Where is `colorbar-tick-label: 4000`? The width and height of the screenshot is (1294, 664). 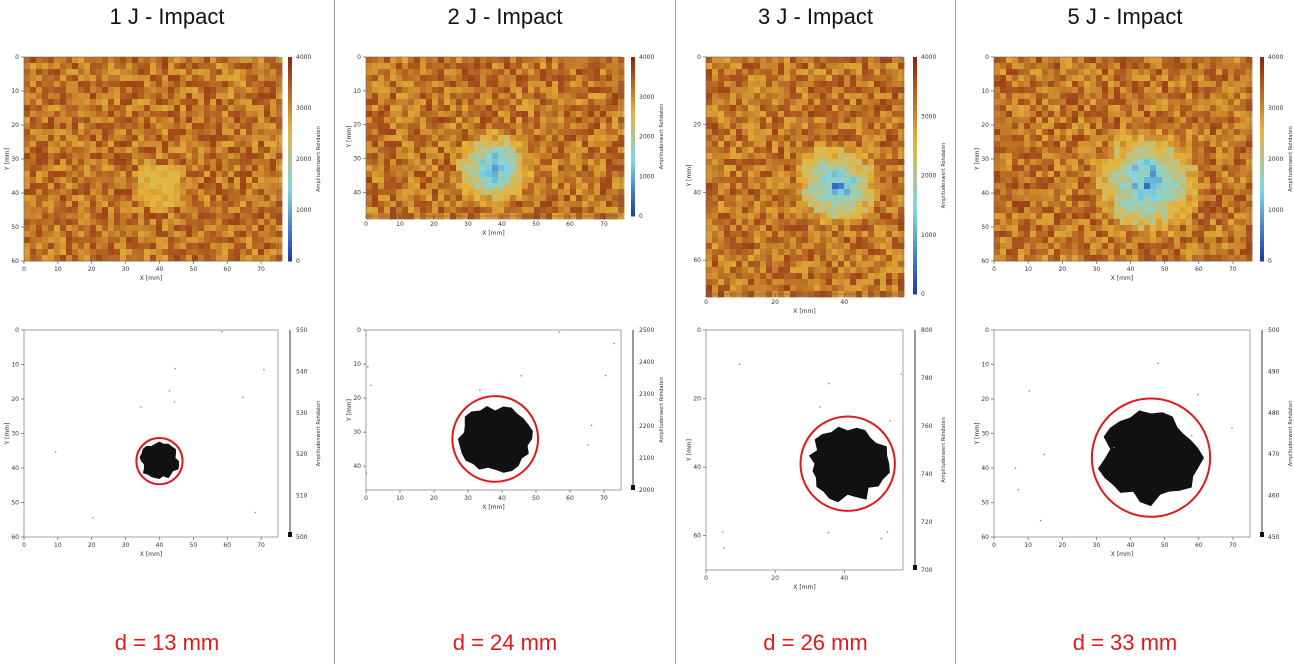 colorbar-tick-label: 4000 is located at coordinates (303, 57).